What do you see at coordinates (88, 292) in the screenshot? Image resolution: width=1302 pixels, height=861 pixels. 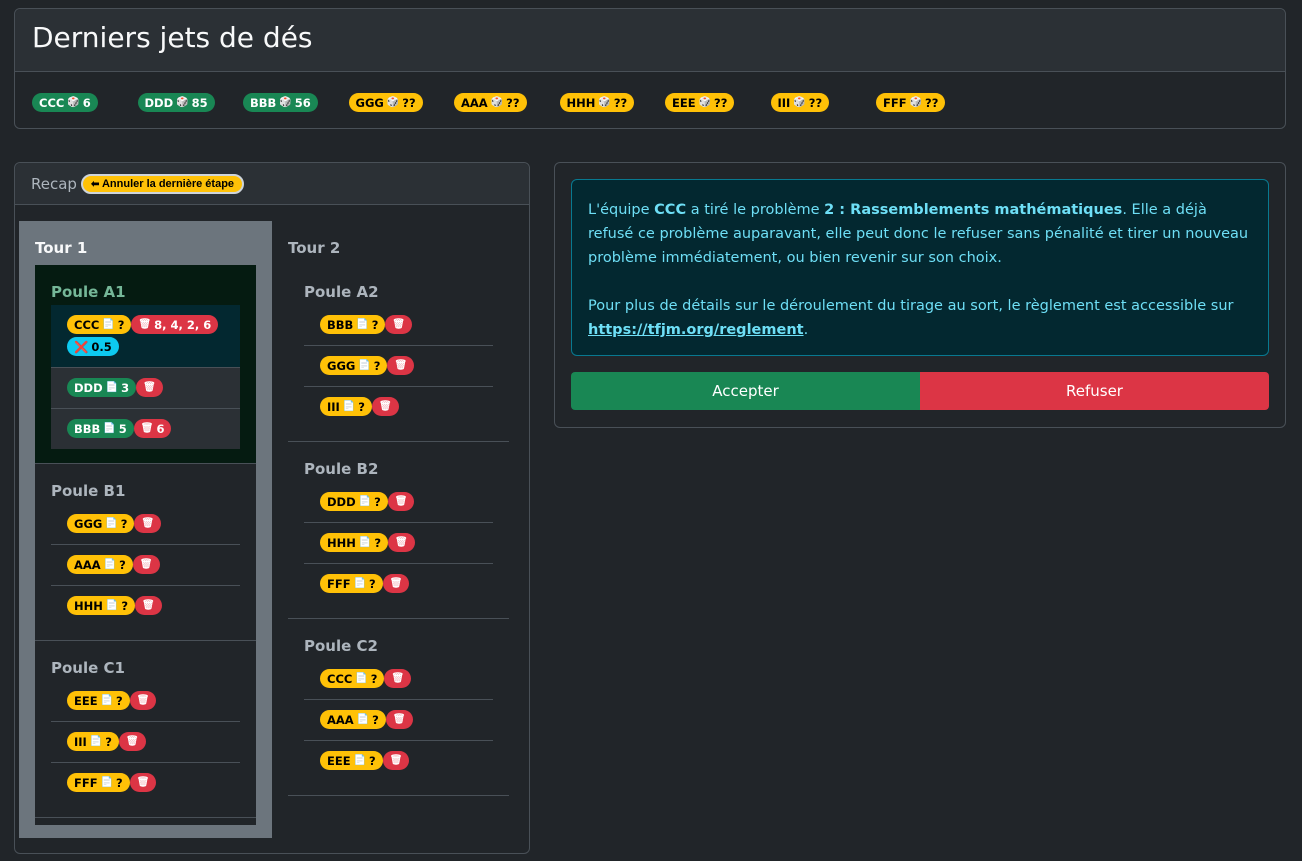 I see `poule-title: Poule A1` at bounding box center [88, 292].